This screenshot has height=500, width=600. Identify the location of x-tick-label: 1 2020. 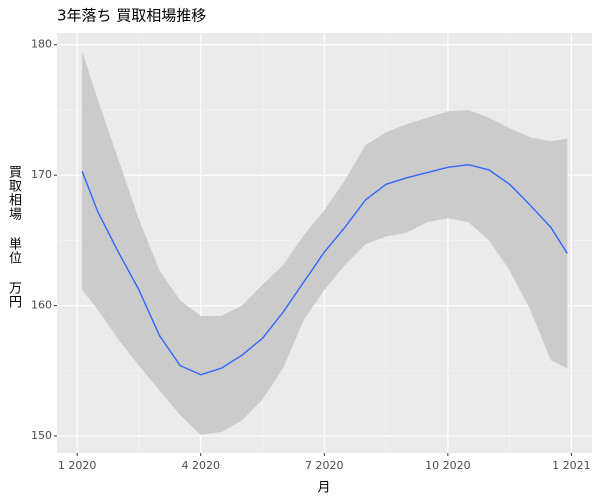
(77, 465).